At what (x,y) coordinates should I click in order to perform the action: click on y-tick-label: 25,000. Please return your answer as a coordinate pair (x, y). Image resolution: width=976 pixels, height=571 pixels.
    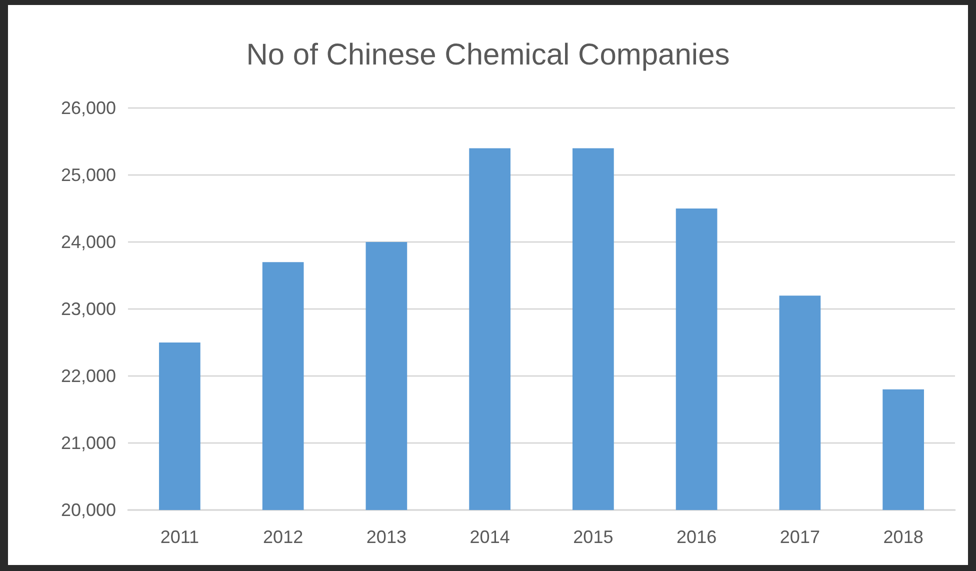
    Looking at the image, I should click on (88, 175).